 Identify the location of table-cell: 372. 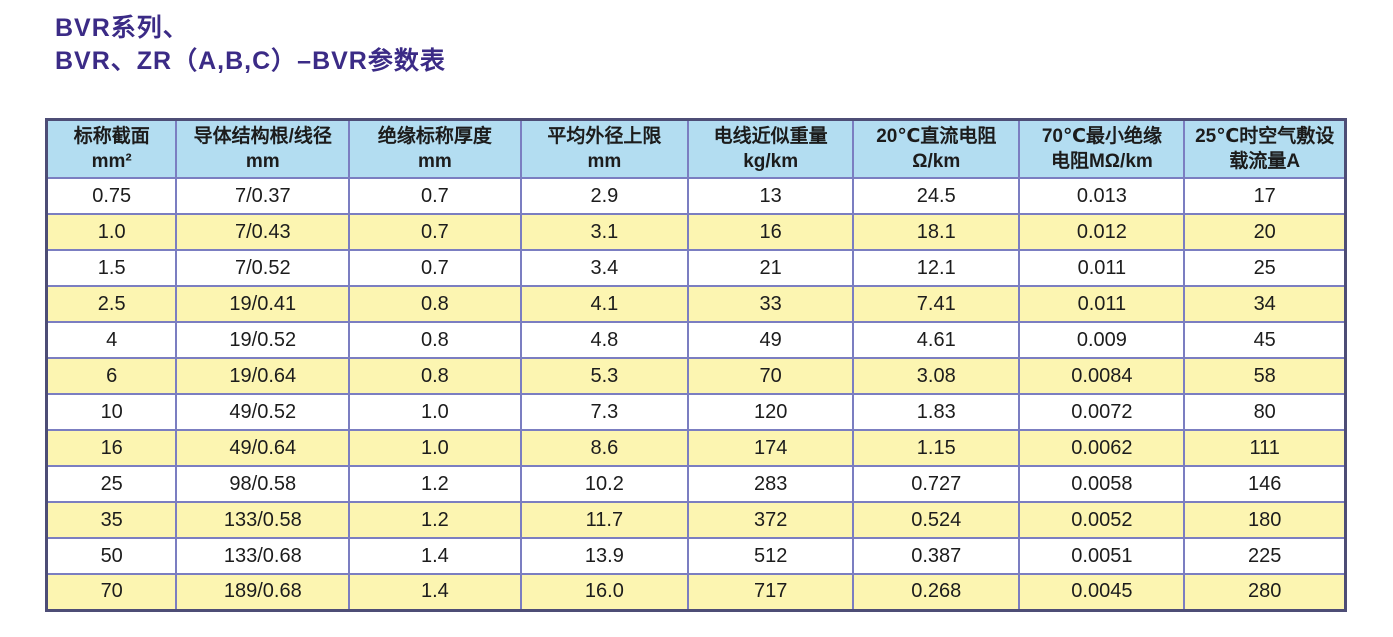
(771, 520).